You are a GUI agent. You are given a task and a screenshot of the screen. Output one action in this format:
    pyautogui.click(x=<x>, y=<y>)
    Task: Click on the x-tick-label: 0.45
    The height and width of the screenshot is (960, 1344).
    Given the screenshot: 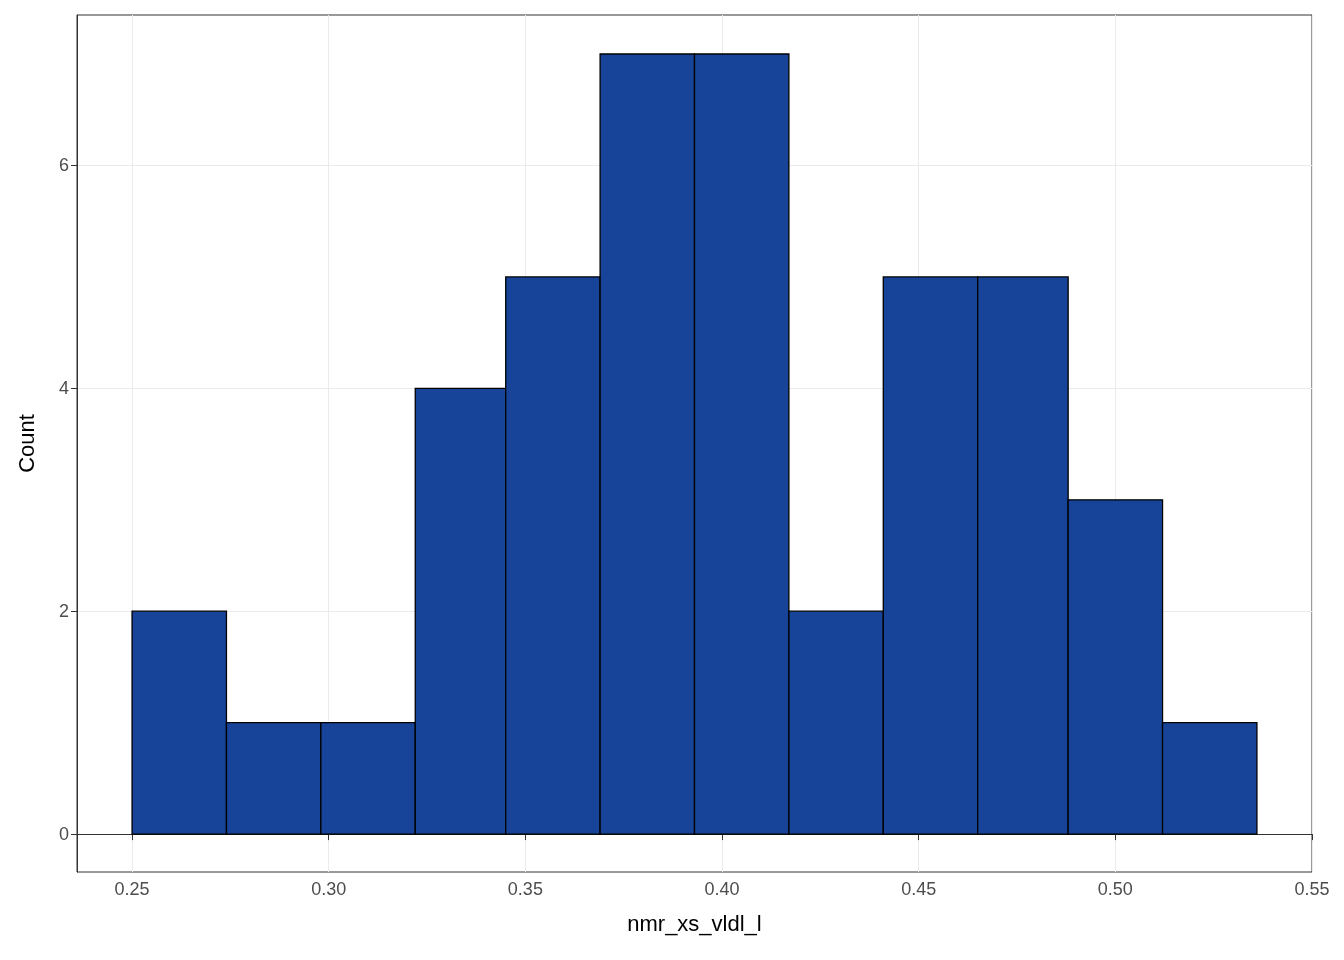 What is the action you would take?
    pyautogui.click(x=919, y=889)
    